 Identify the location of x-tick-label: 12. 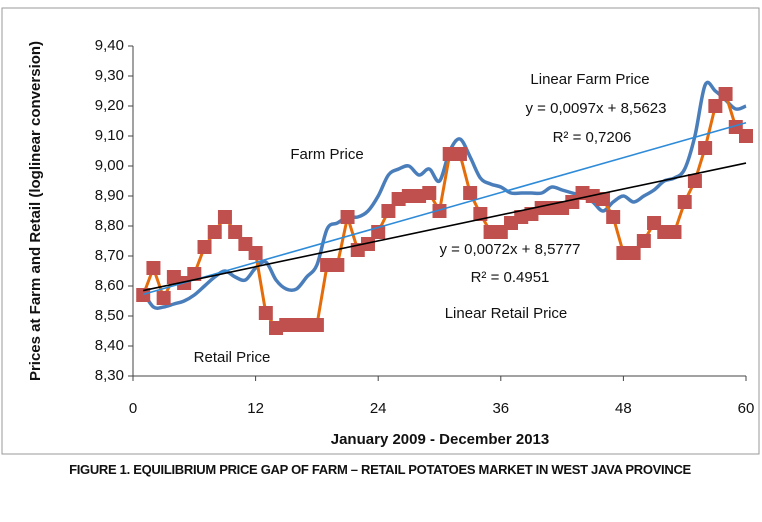
(255, 408).